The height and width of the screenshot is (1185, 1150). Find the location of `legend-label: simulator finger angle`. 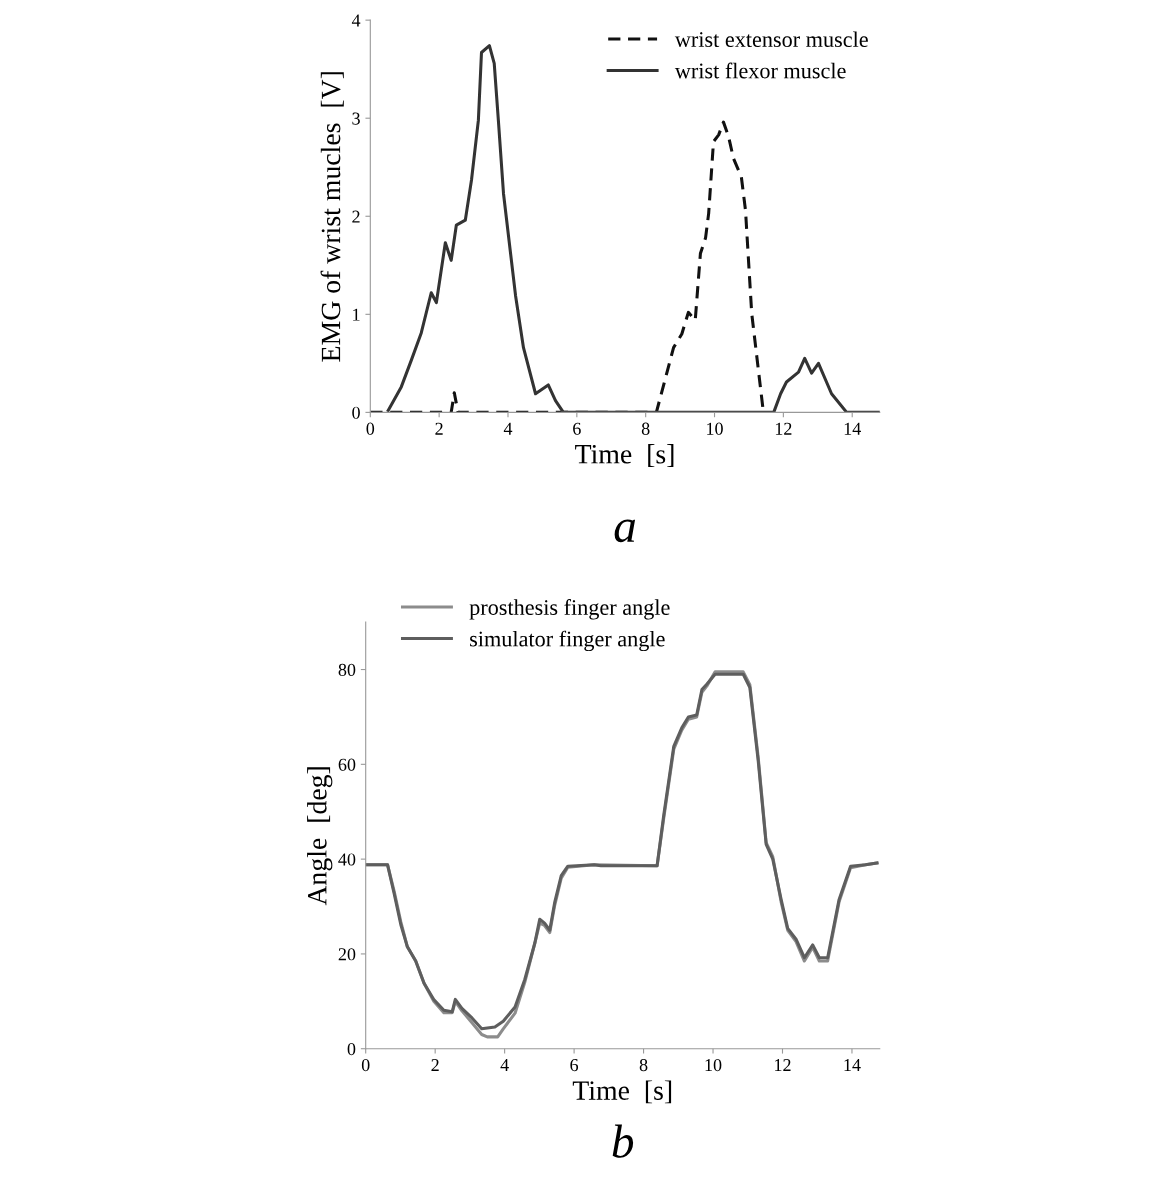

legend-label: simulator finger angle is located at coordinates (567, 641).